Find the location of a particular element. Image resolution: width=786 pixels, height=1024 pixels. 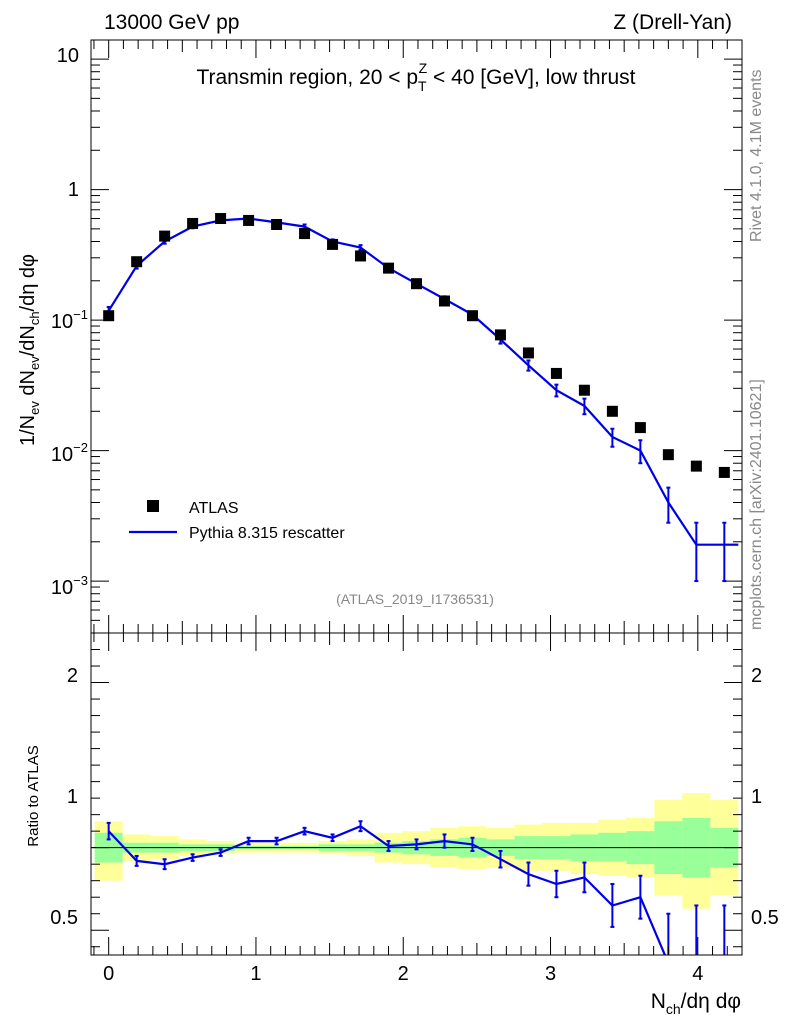

plot-title-a: Transmin region, 20 < p is located at coordinates (307, 77).